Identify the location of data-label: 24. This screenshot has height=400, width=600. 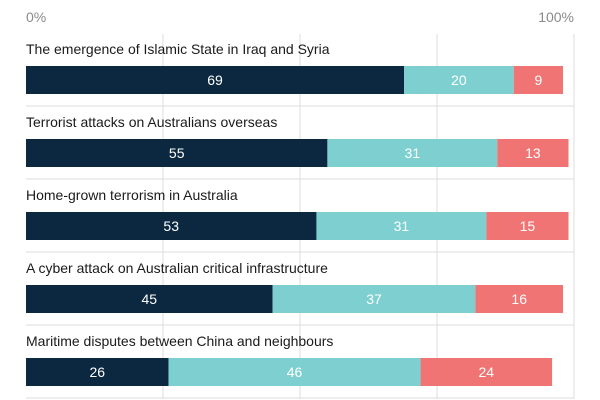
(487, 372).